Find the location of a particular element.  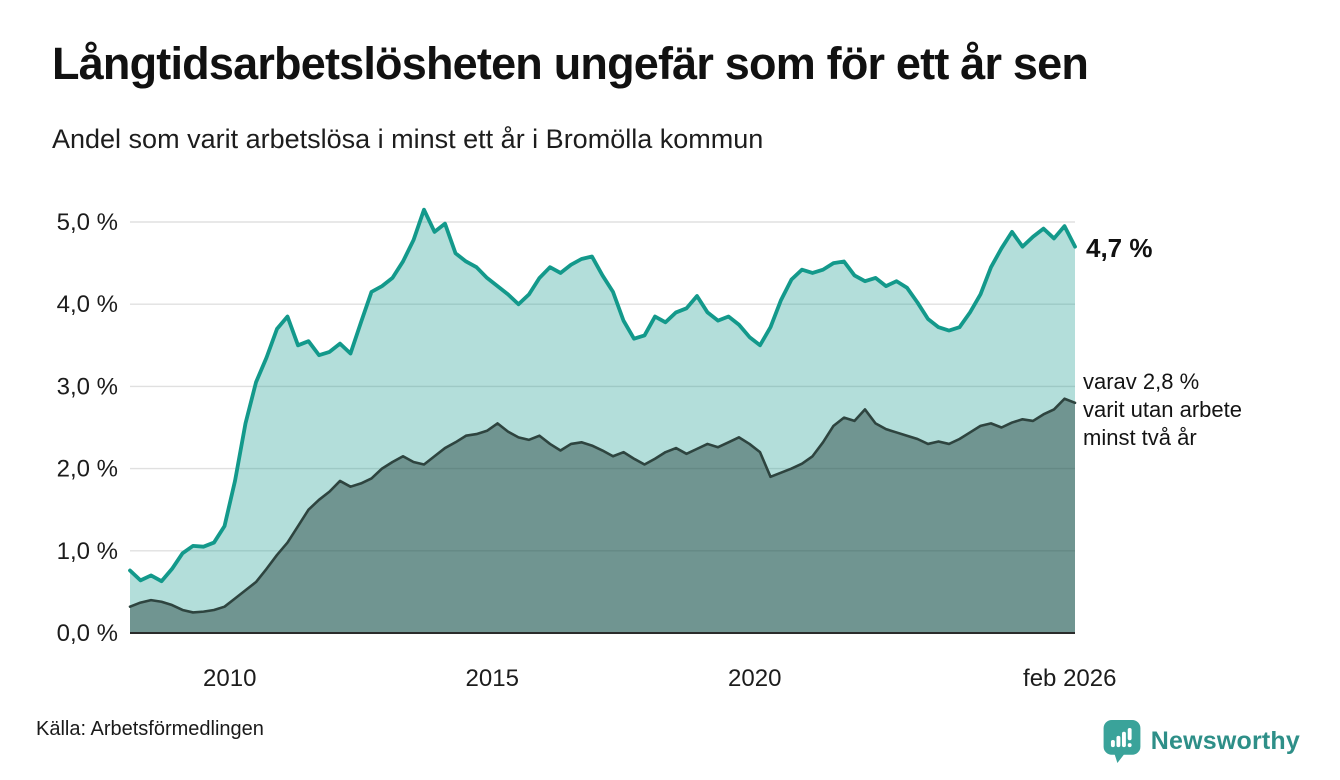

end-value-label-one-year: 4,7 % is located at coordinates (1119, 248).